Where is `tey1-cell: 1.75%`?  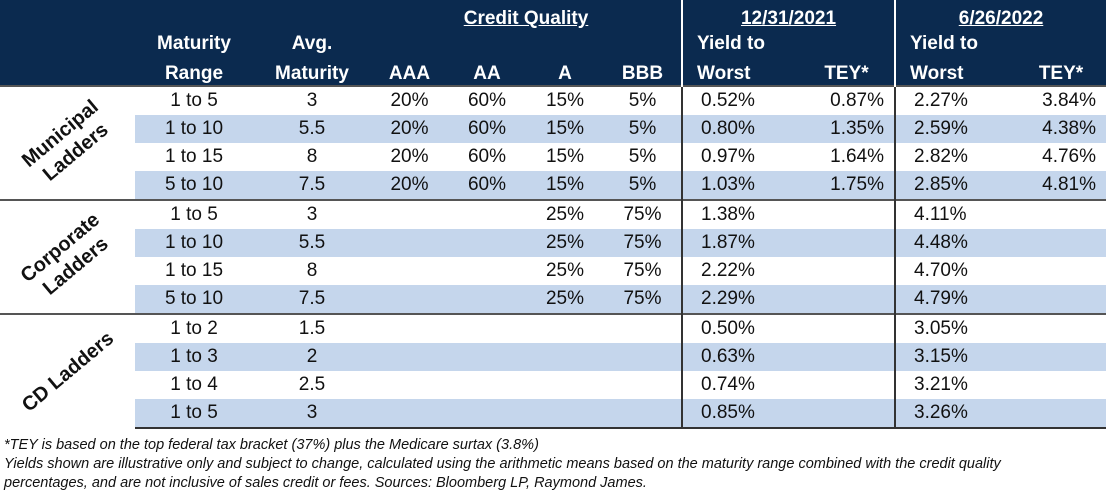
tey1-cell: 1.75% is located at coordinates (847, 185).